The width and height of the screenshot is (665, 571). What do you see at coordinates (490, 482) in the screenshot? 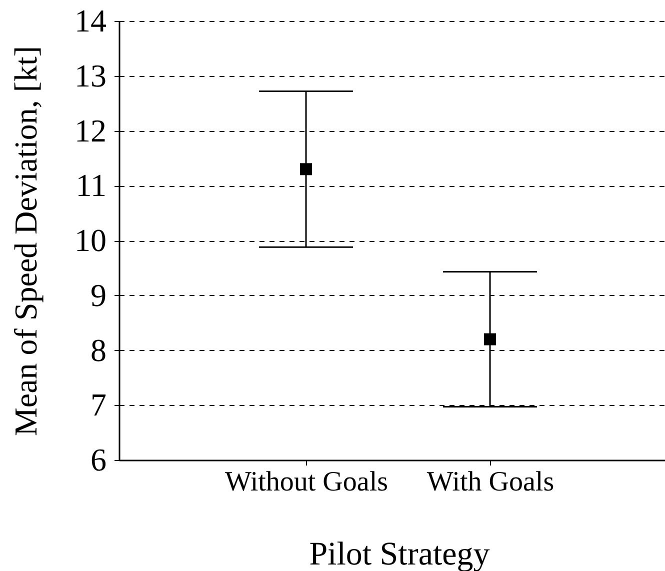
I see `x-tick-label: With Goals` at bounding box center [490, 482].